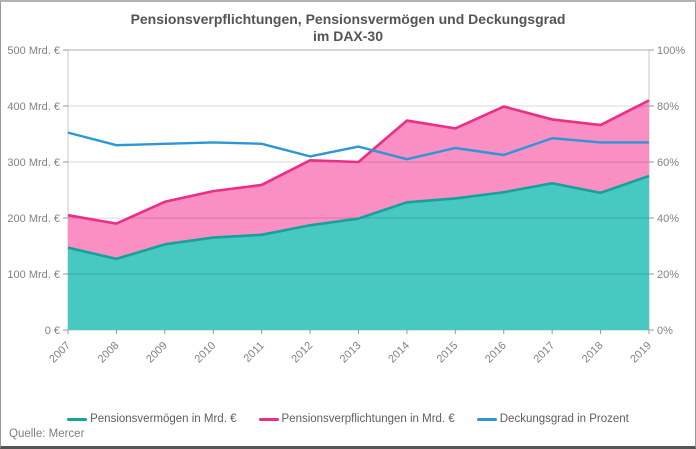  What do you see at coordinates (33, 51) in the screenshot?
I see `left-axis-tick-label: 500 Mrd. €` at bounding box center [33, 51].